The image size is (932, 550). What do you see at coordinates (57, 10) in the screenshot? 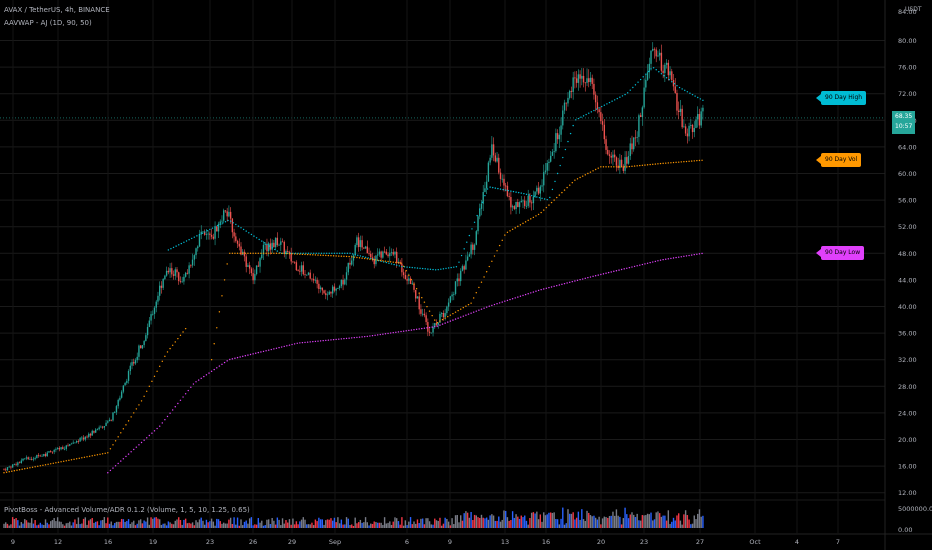
I see `symbol-legend: AVAX / TetherUS, 4h, BINANCE` at bounding box center [57, 10].